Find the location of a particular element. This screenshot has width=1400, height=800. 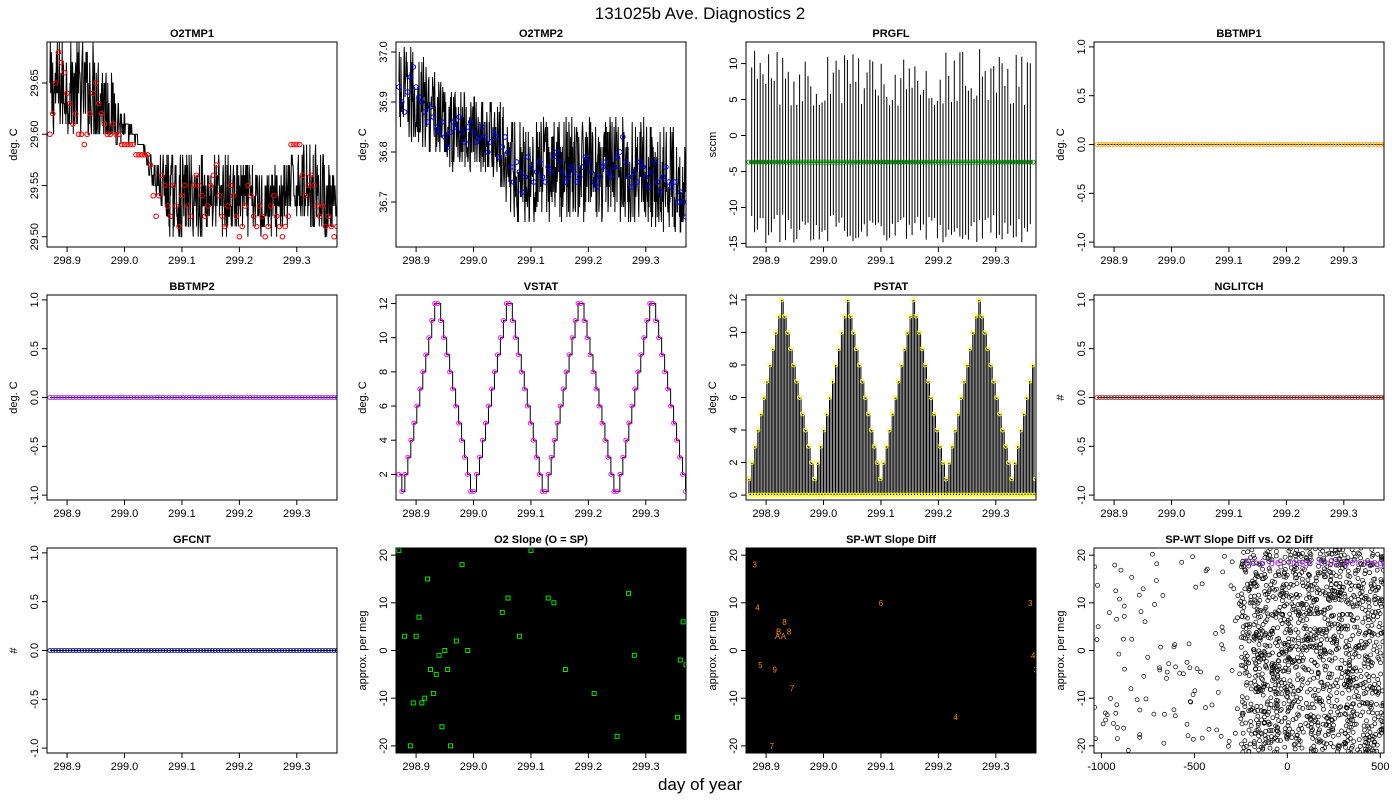

y-tick-label: -10 is located at coordinates (384, 698).